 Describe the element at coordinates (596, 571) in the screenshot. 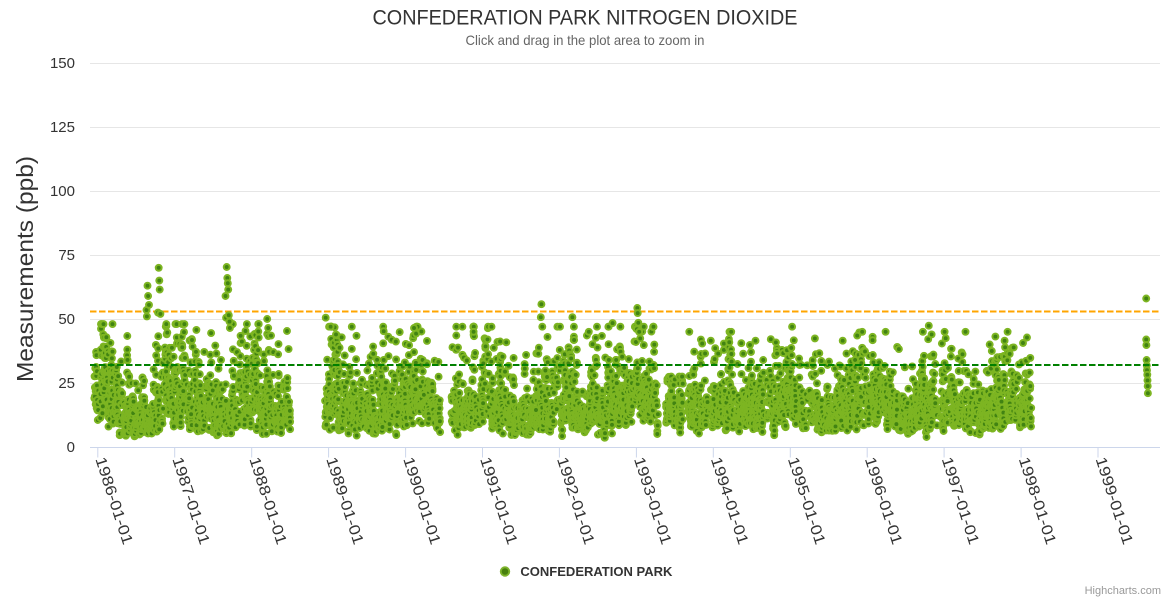

I see `svg-text: CONFEDERATION PARK` at that location.